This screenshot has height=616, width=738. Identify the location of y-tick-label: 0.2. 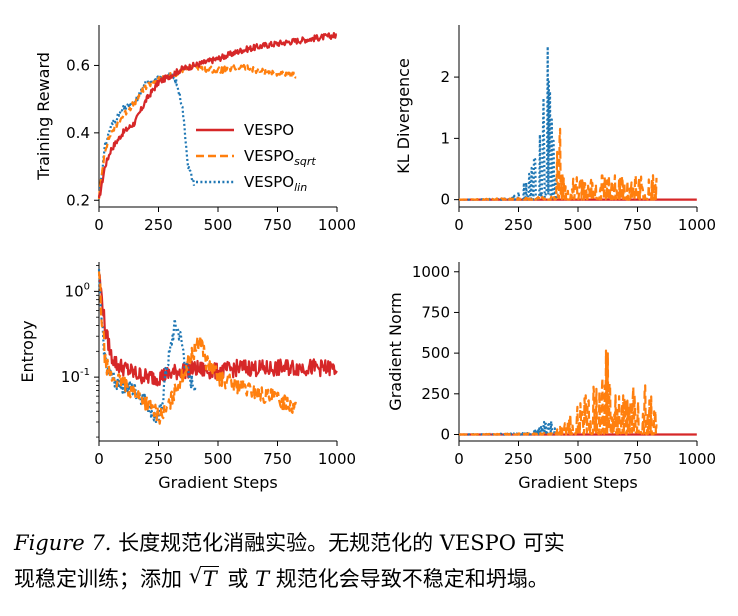
(78, 200).